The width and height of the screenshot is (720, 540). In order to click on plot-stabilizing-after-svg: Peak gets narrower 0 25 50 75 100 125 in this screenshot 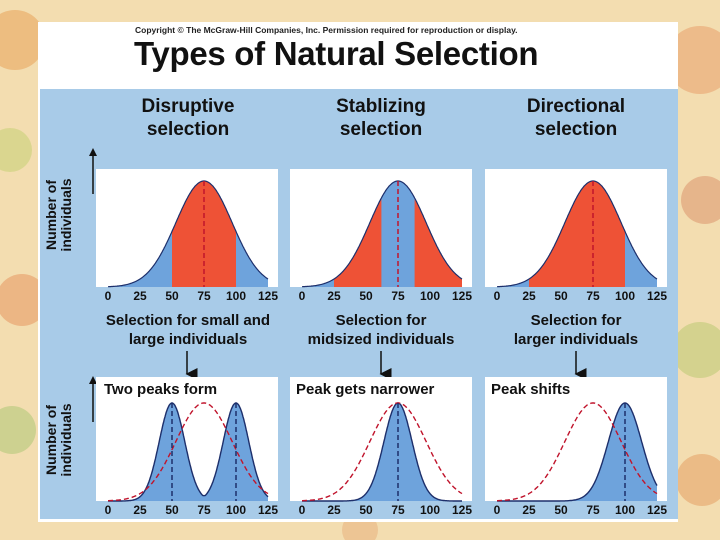, I will do `click(381, 446)`.